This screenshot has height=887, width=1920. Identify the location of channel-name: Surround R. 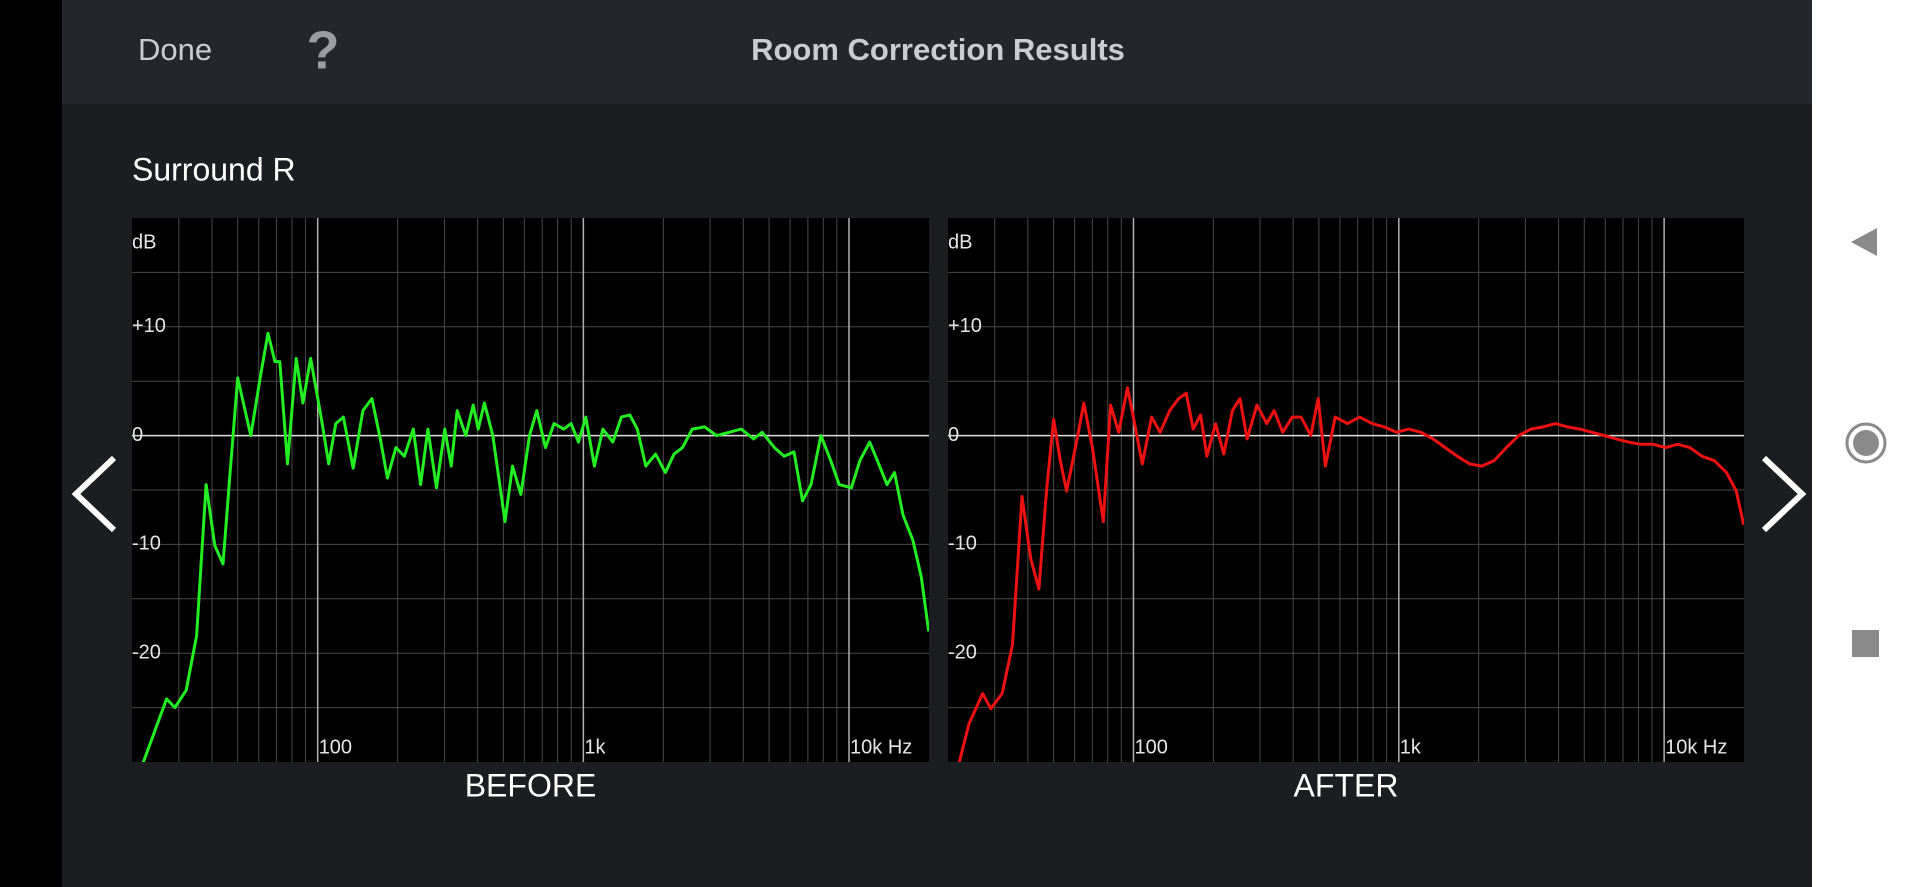
(214, 169).